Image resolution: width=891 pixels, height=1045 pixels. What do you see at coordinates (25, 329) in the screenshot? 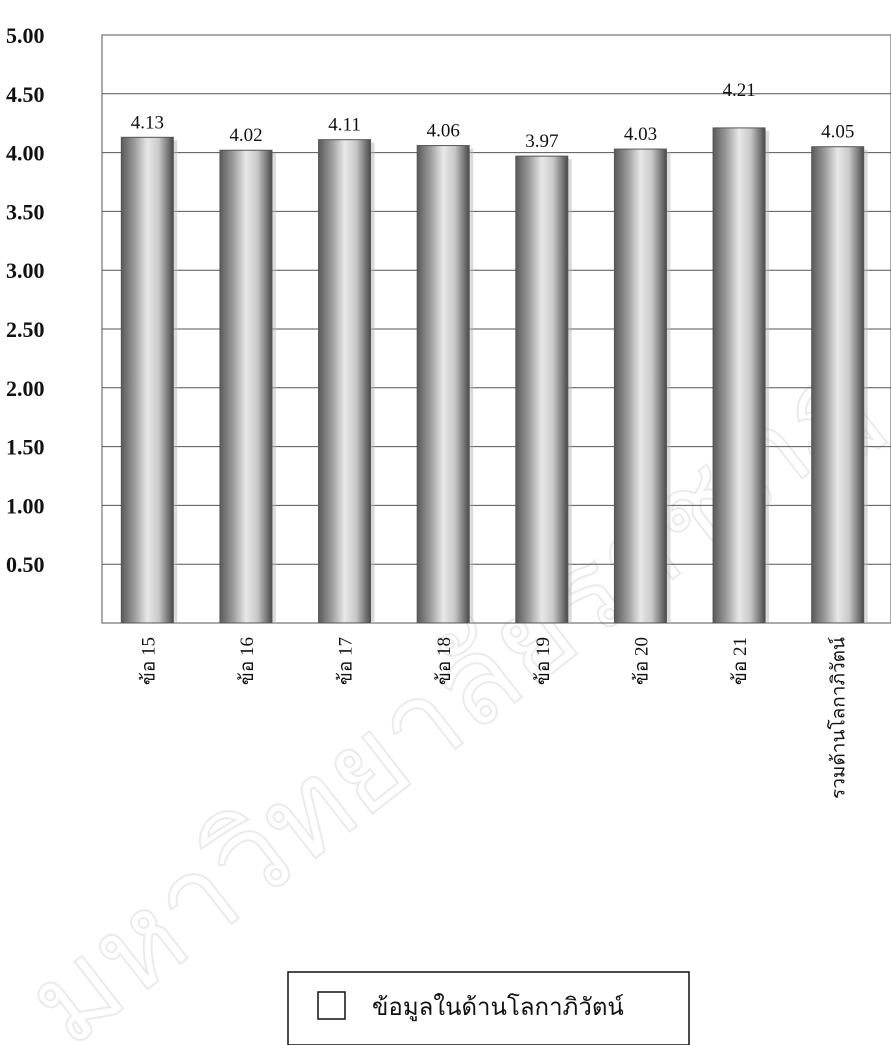
I see `y-tick-label: 2.50` at bounding box center [25, 329].